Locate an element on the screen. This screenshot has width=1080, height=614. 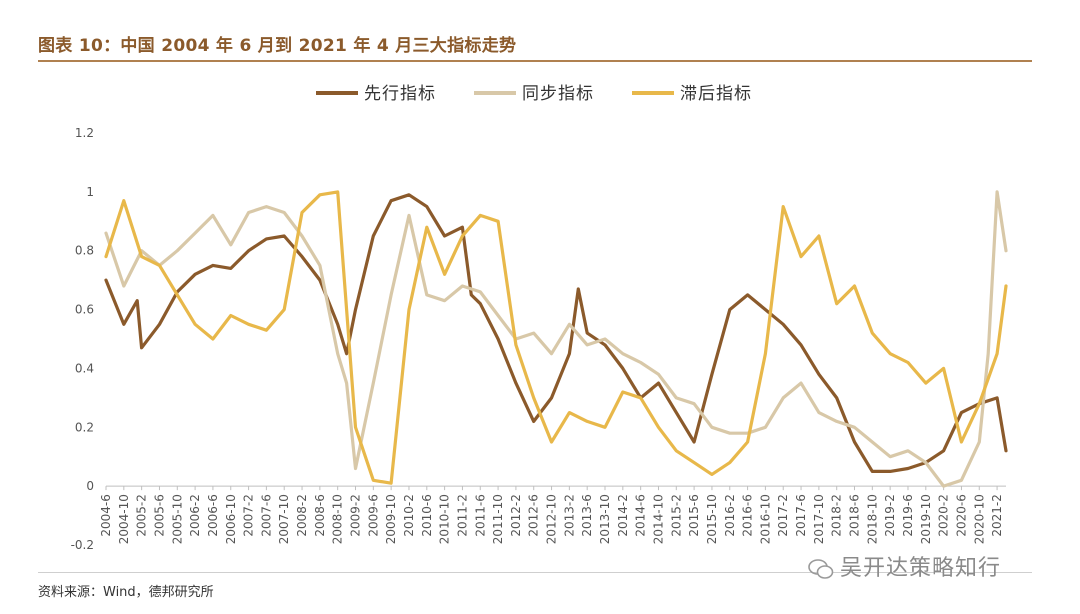
source-note: 资料来源：Wind，德邦研究所 is located at coordinates (126, 592).